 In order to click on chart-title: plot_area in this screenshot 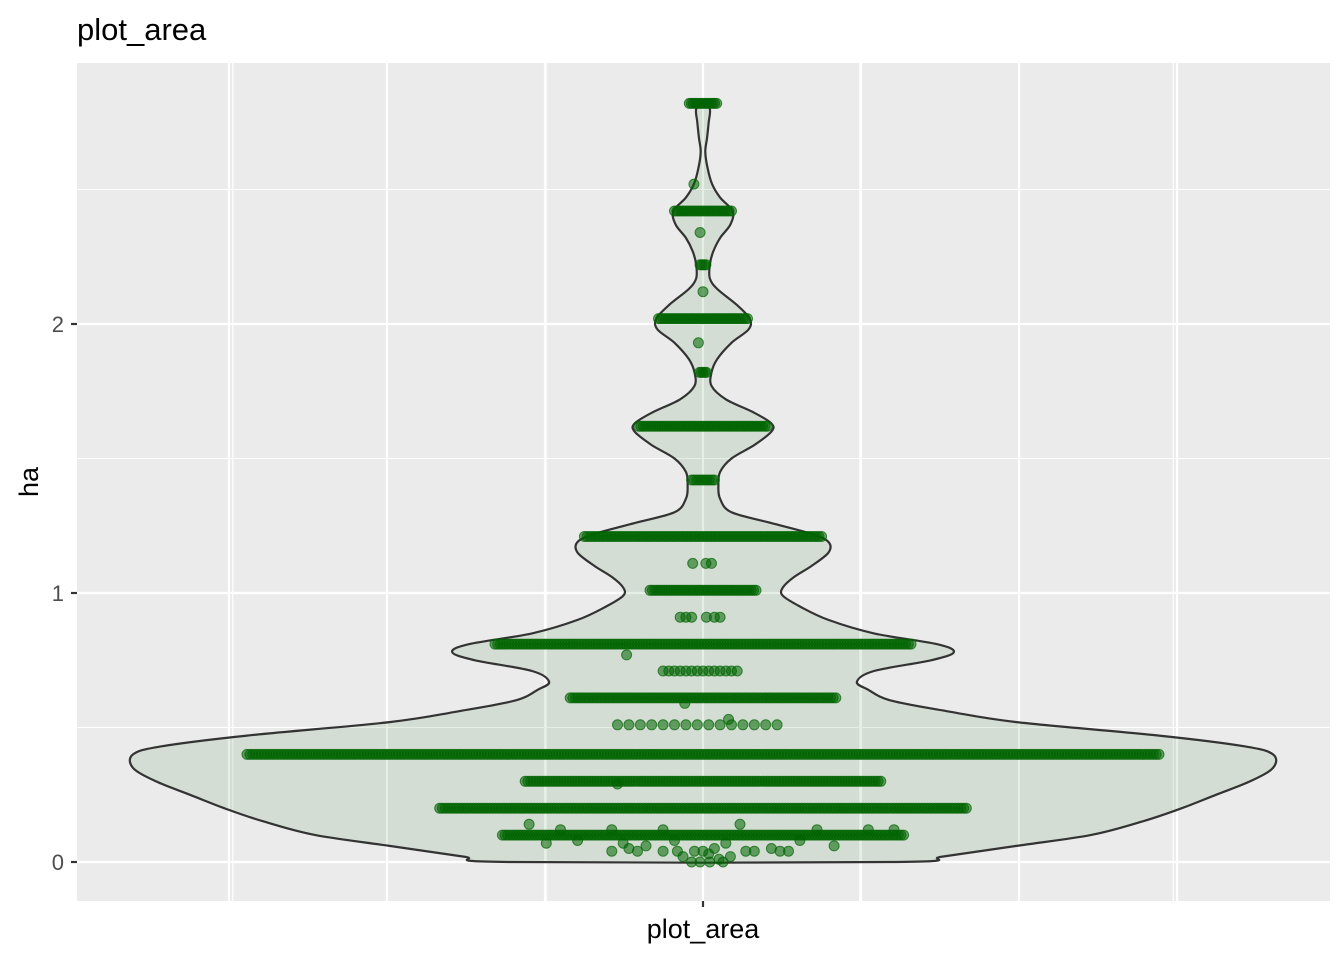, I will do `click(142, 29)`.